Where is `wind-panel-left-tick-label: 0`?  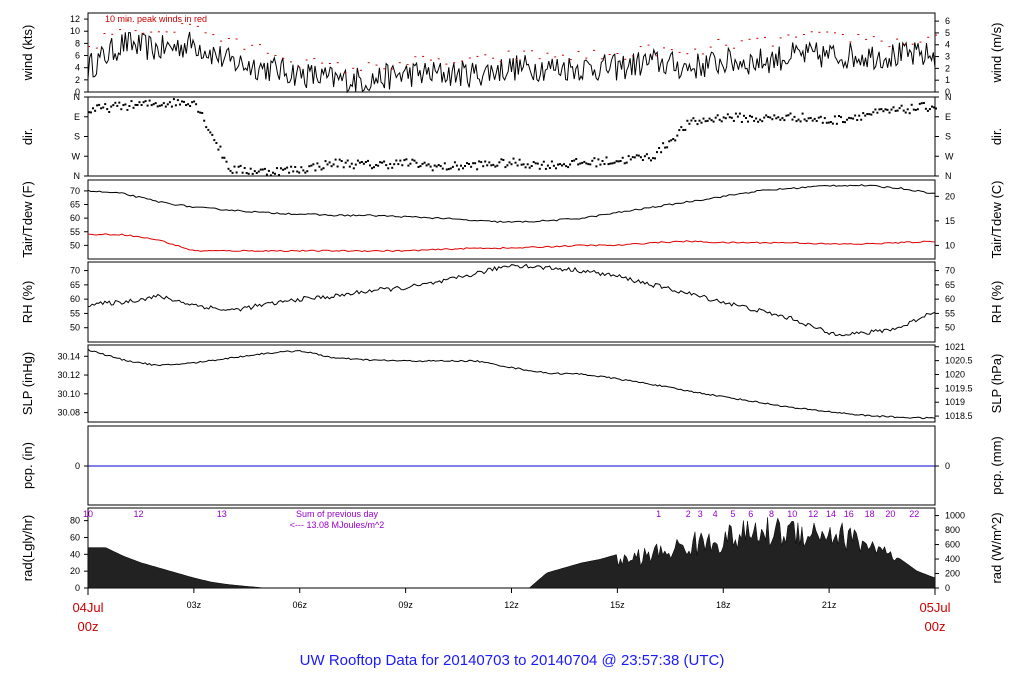
wind-panel-left-tick-label: 0 is located at coordinates (77, 92).